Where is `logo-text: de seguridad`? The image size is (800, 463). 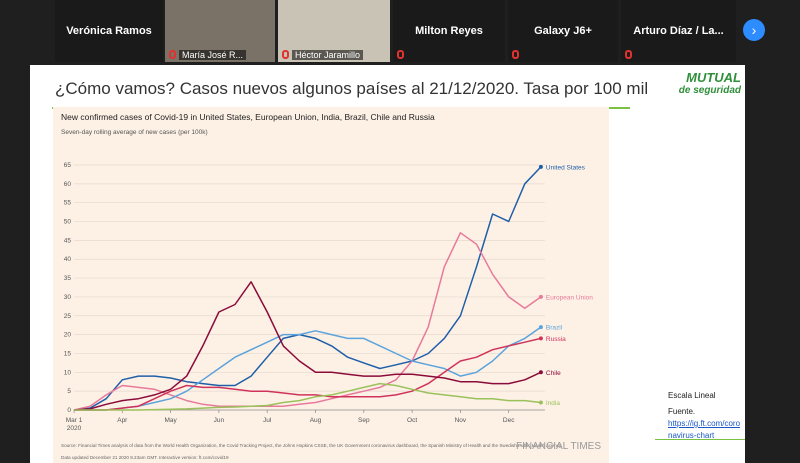
logo-text: de seguridad is located at coordinates (709, 90).